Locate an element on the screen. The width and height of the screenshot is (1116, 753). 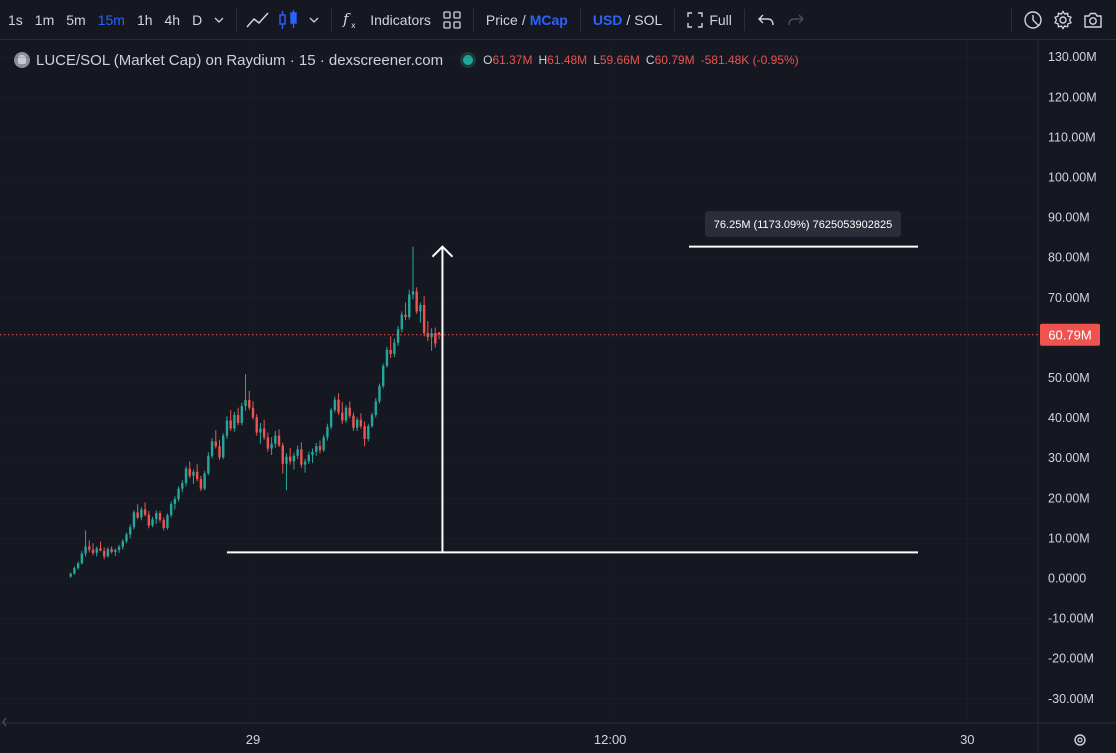
market-status-dot-icon is located at coordinates (468, 60).